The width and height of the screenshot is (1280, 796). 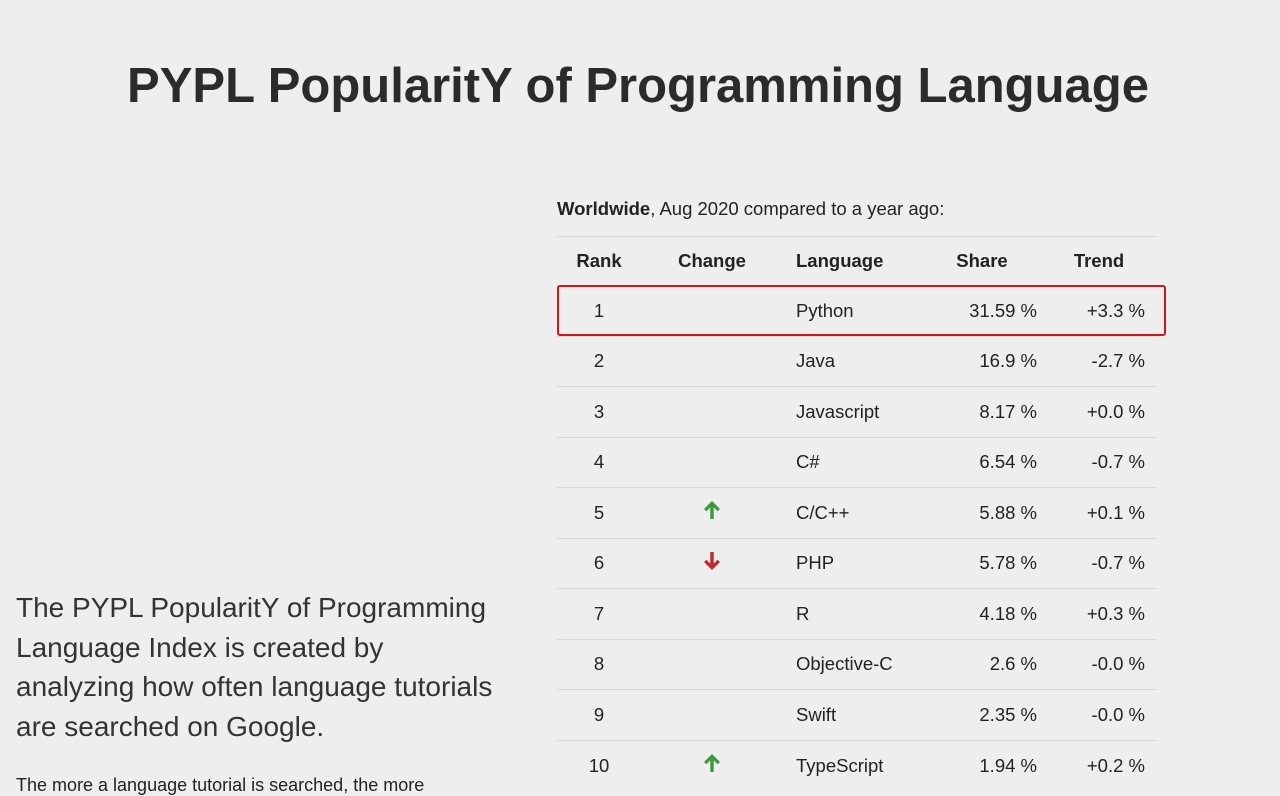 I want to click on table-row: 3 Javascript 8.17 % +0.0 %, so click(x=857, y=411).